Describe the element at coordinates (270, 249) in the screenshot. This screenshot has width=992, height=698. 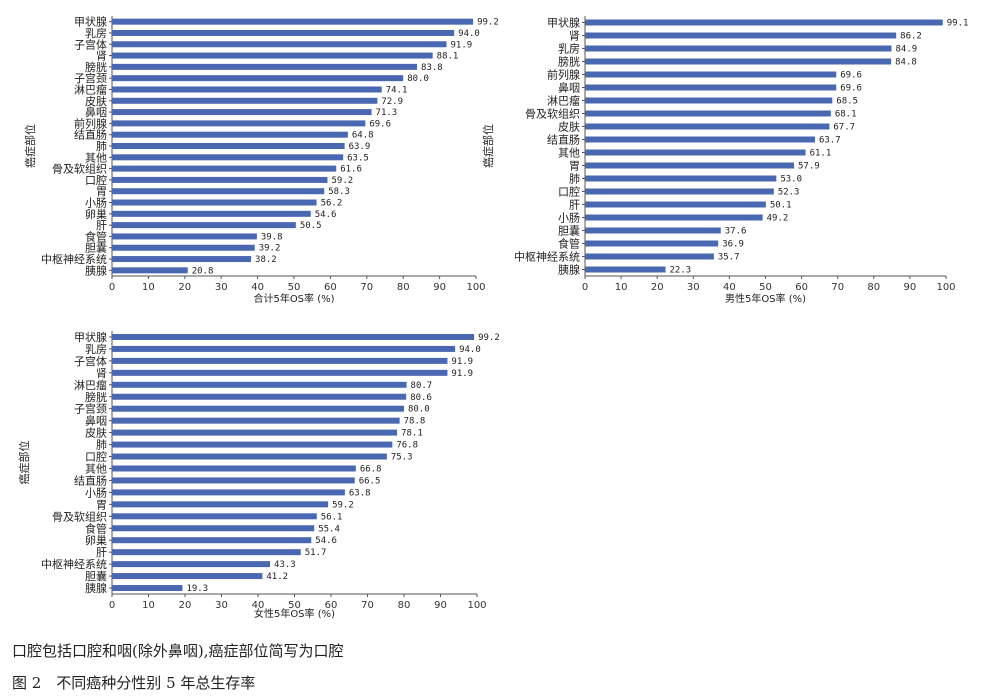
I see `bar-value-label: 39.2` at that location.